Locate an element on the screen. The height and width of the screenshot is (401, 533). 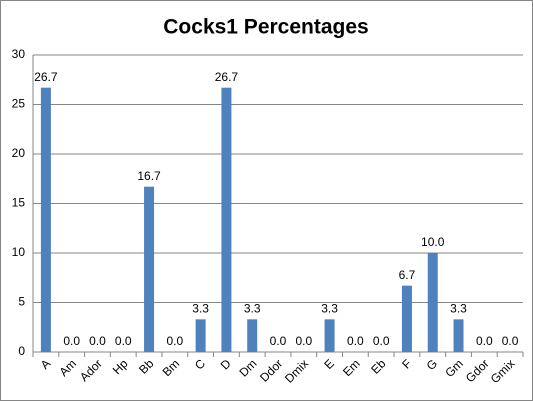
chart-title: Cocks1 Percentages is located at coordinates (265, 27).